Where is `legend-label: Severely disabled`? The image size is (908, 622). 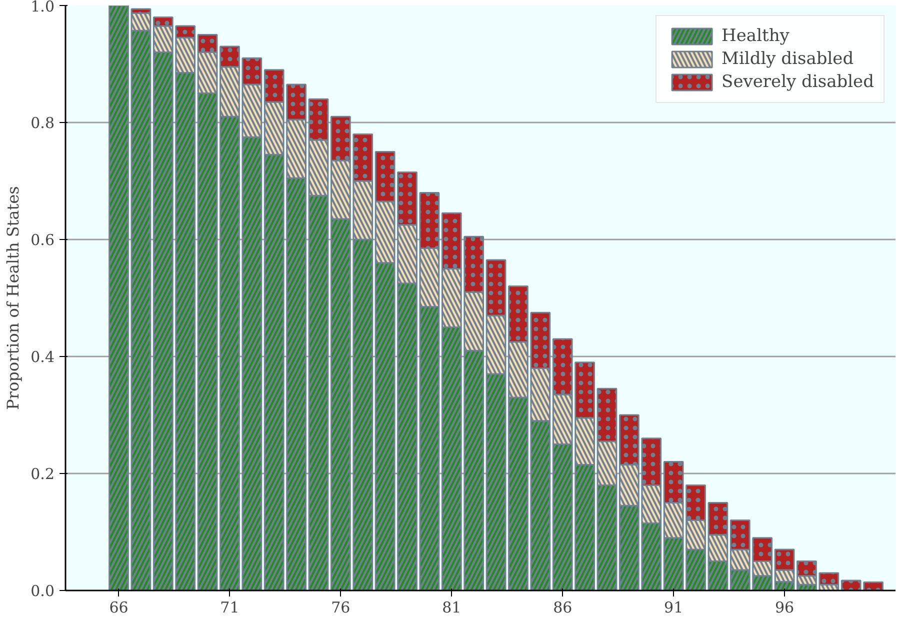 legend-label: Severely disabled is located at coordinates (798, 82).